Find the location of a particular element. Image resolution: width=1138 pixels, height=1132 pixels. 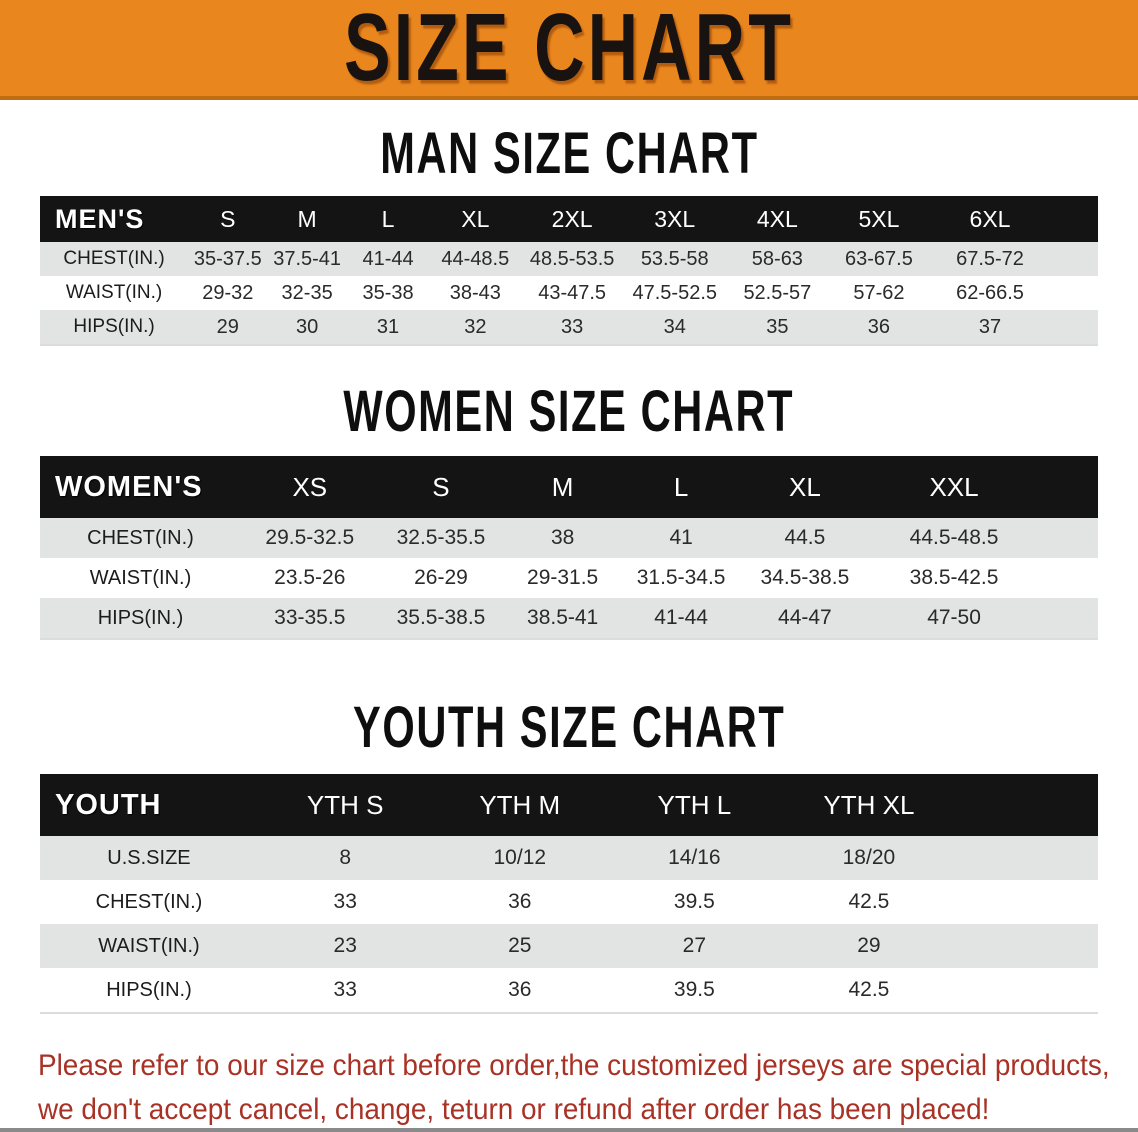

table-cell: 31 is located at coordinates (388, 327).